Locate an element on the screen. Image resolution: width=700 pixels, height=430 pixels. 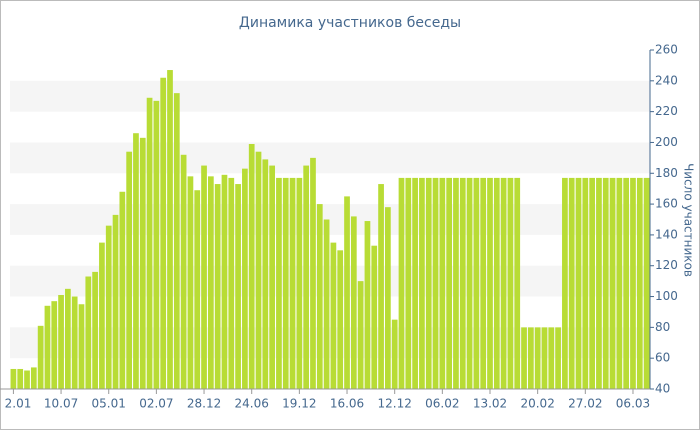
y-tick-label: 260 is located at coordinates (666, 50).